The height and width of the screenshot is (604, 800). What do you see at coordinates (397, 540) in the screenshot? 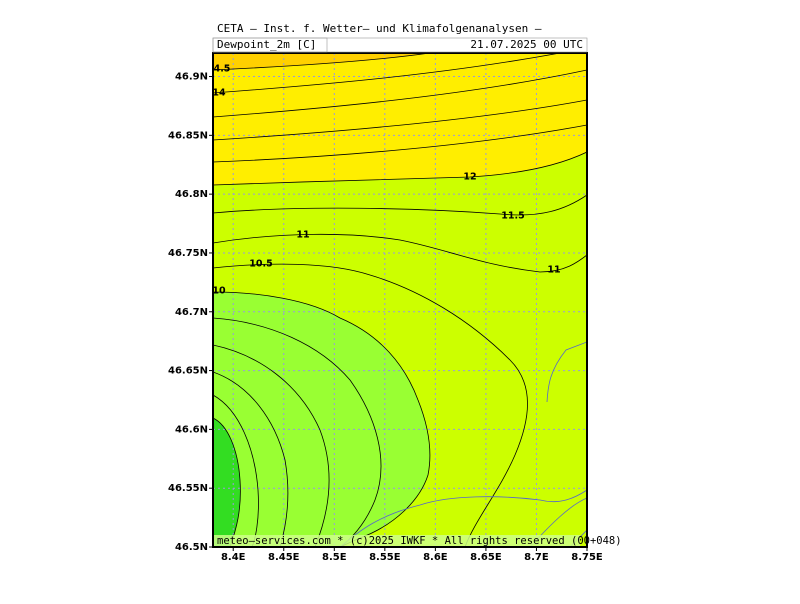
I see `footer-box` at bounding box center [397, 540].